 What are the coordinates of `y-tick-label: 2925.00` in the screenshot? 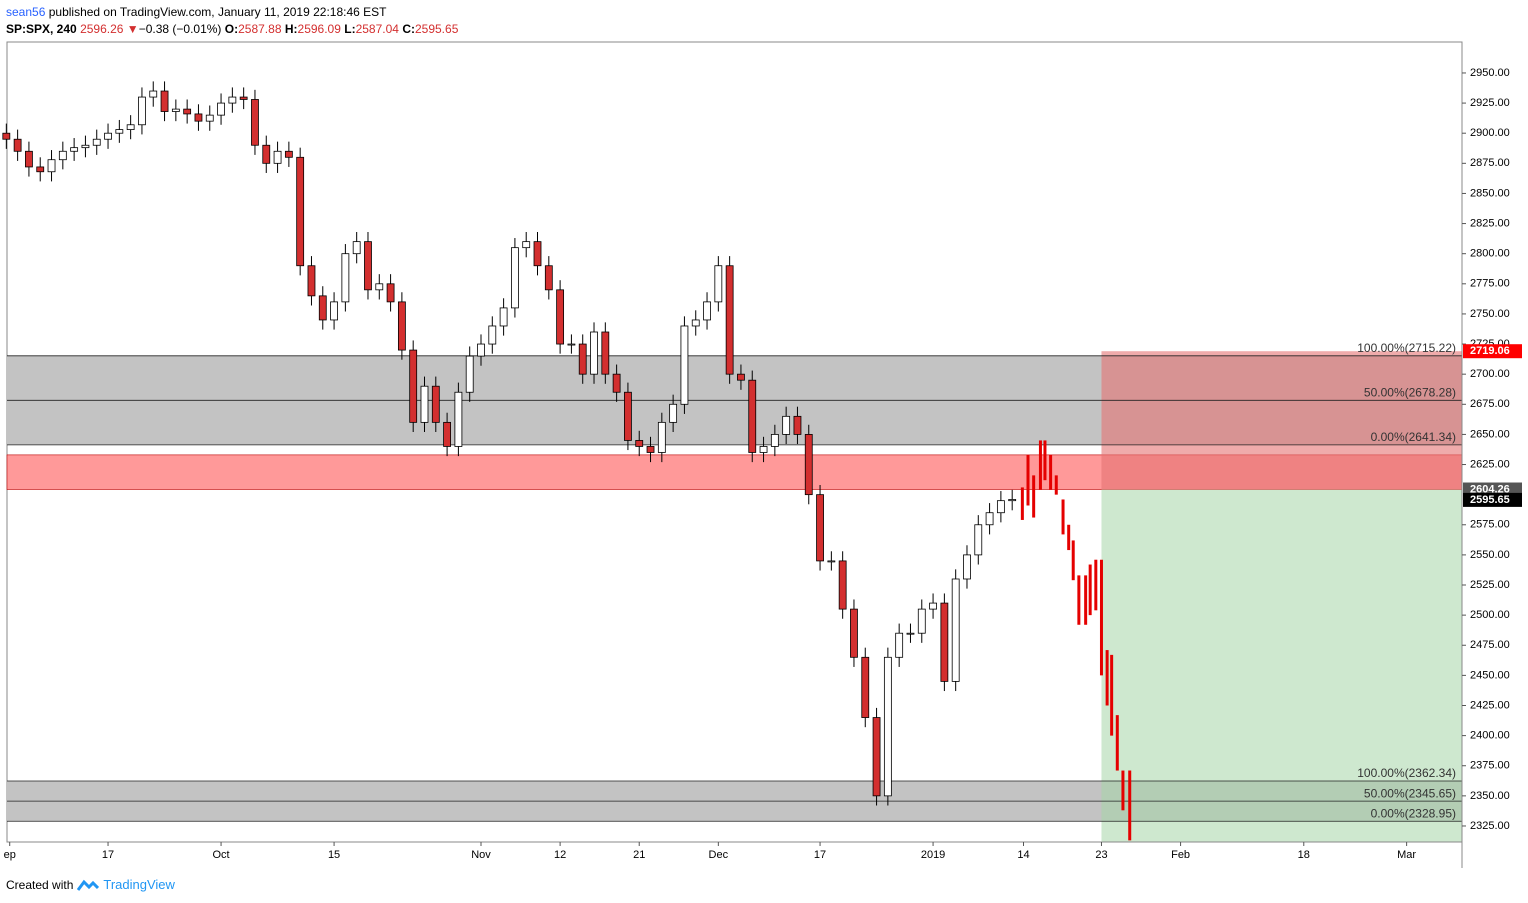 It's located at (1490, 103).